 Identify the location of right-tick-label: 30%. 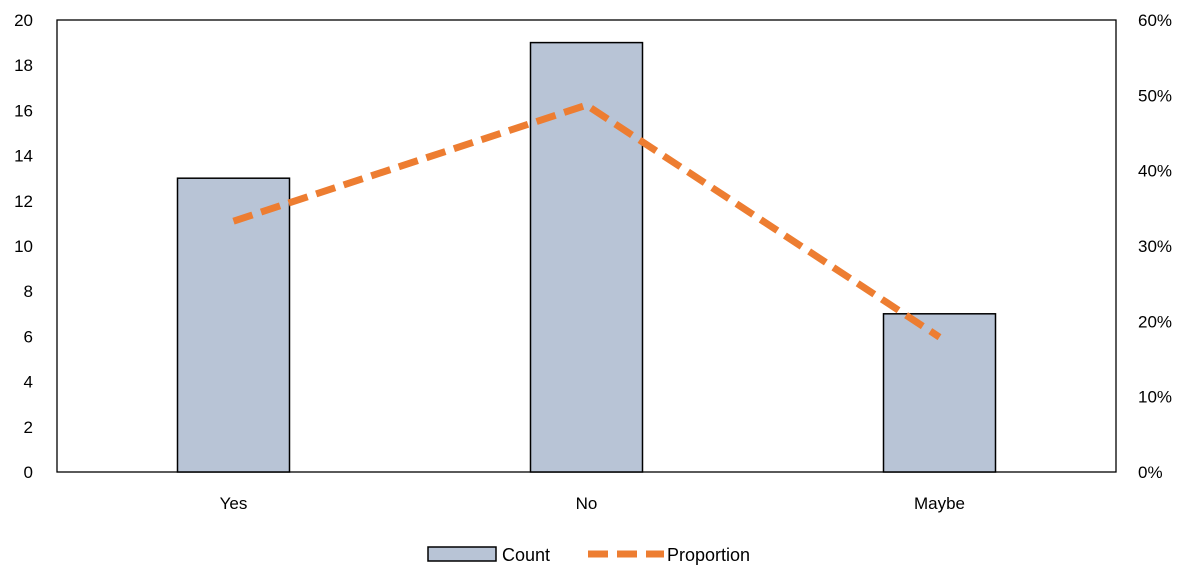
(1155, 246).